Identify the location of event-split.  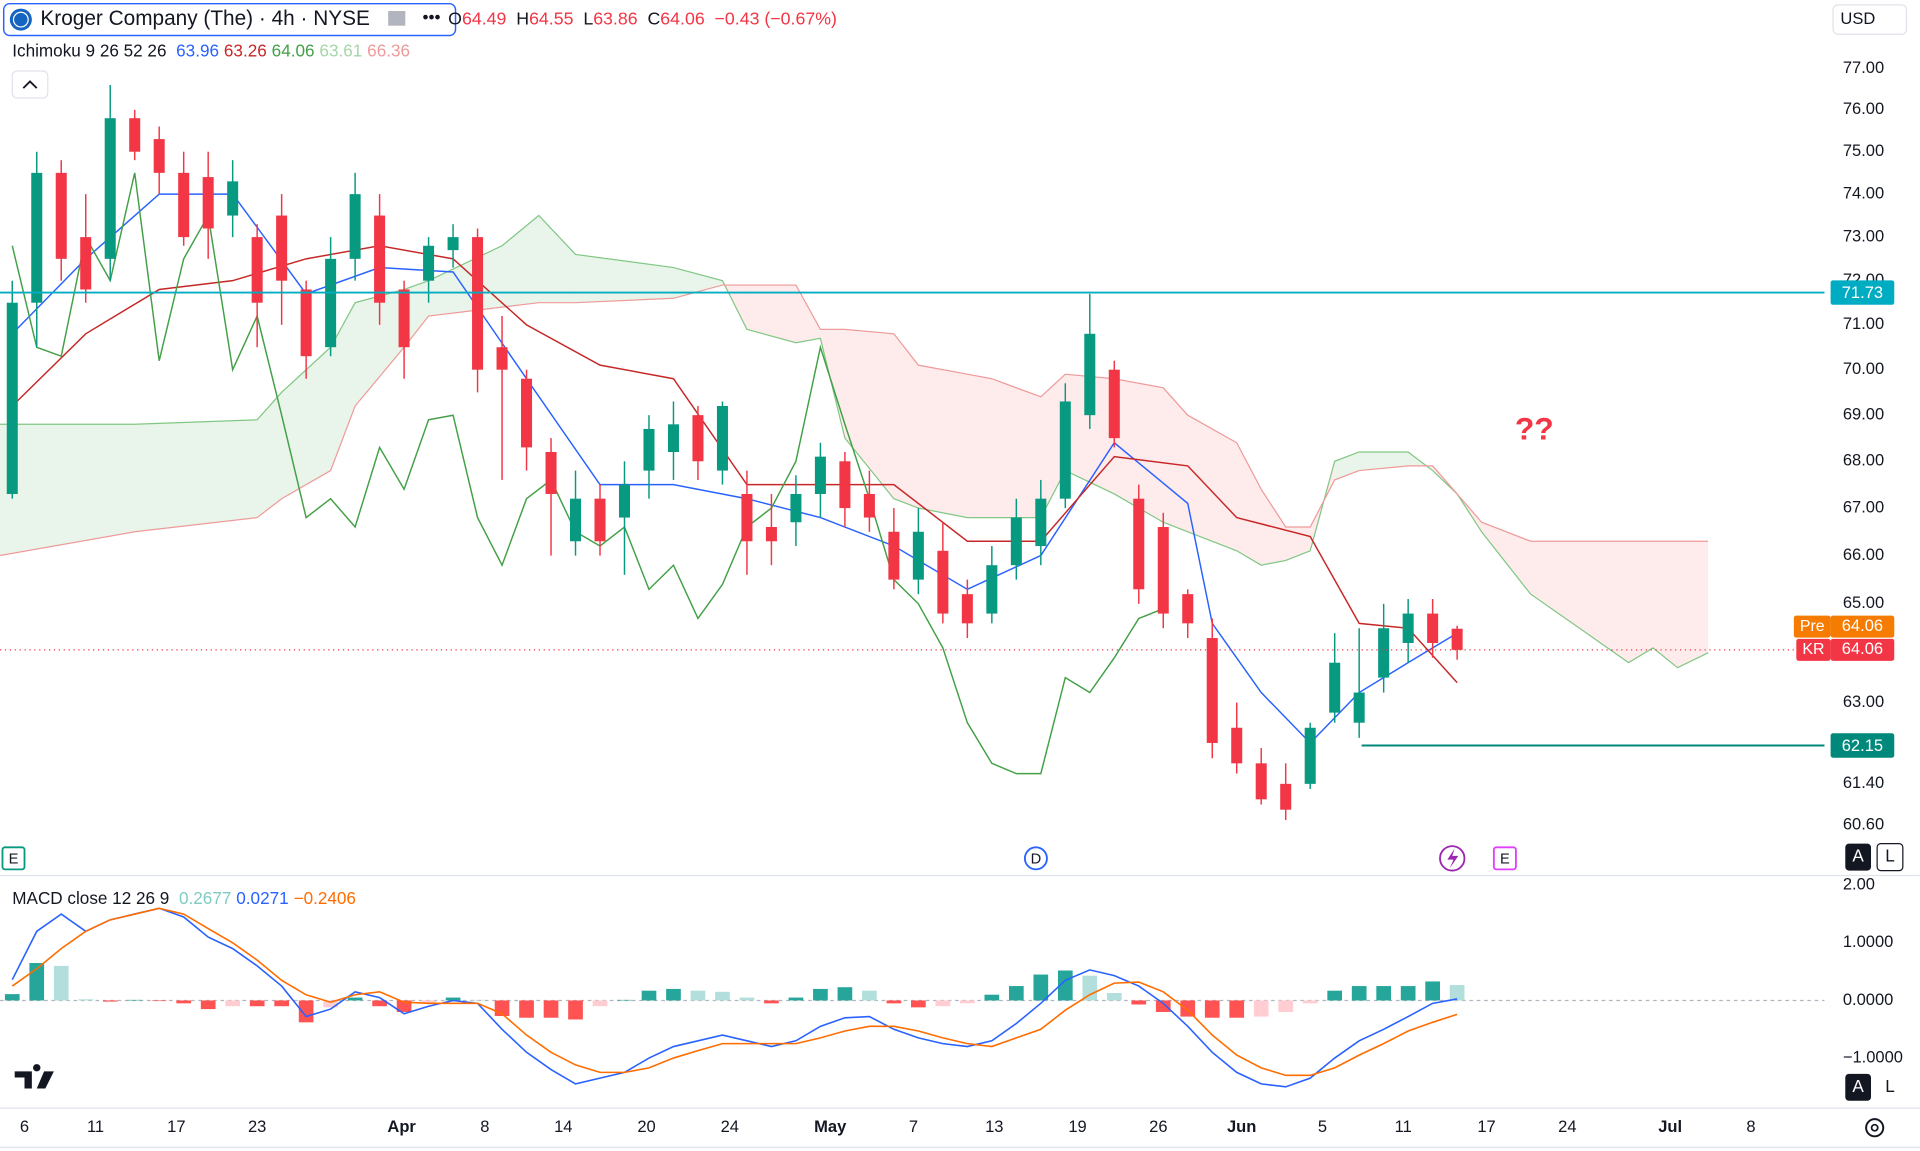
(1452, 858).